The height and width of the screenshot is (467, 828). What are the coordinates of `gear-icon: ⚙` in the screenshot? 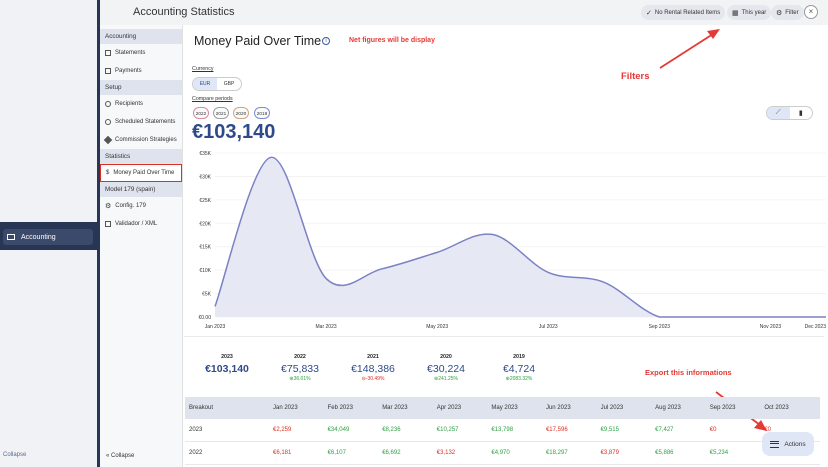 It's located at (108, 206).